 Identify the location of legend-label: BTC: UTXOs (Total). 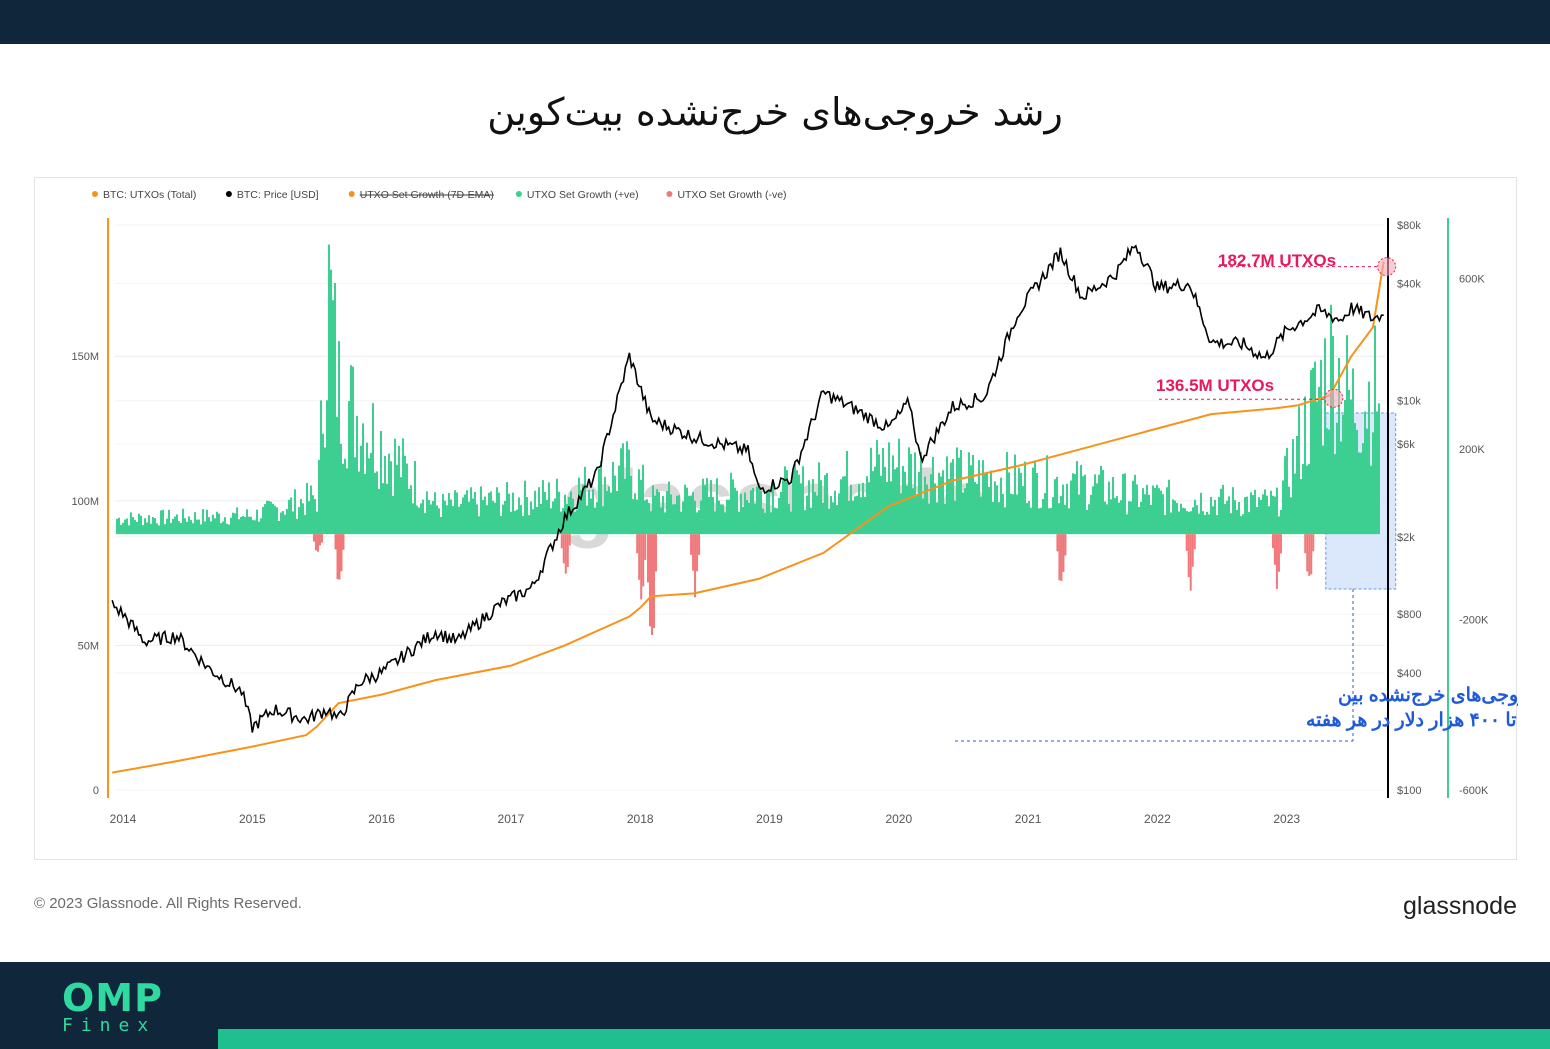
(149, 195).